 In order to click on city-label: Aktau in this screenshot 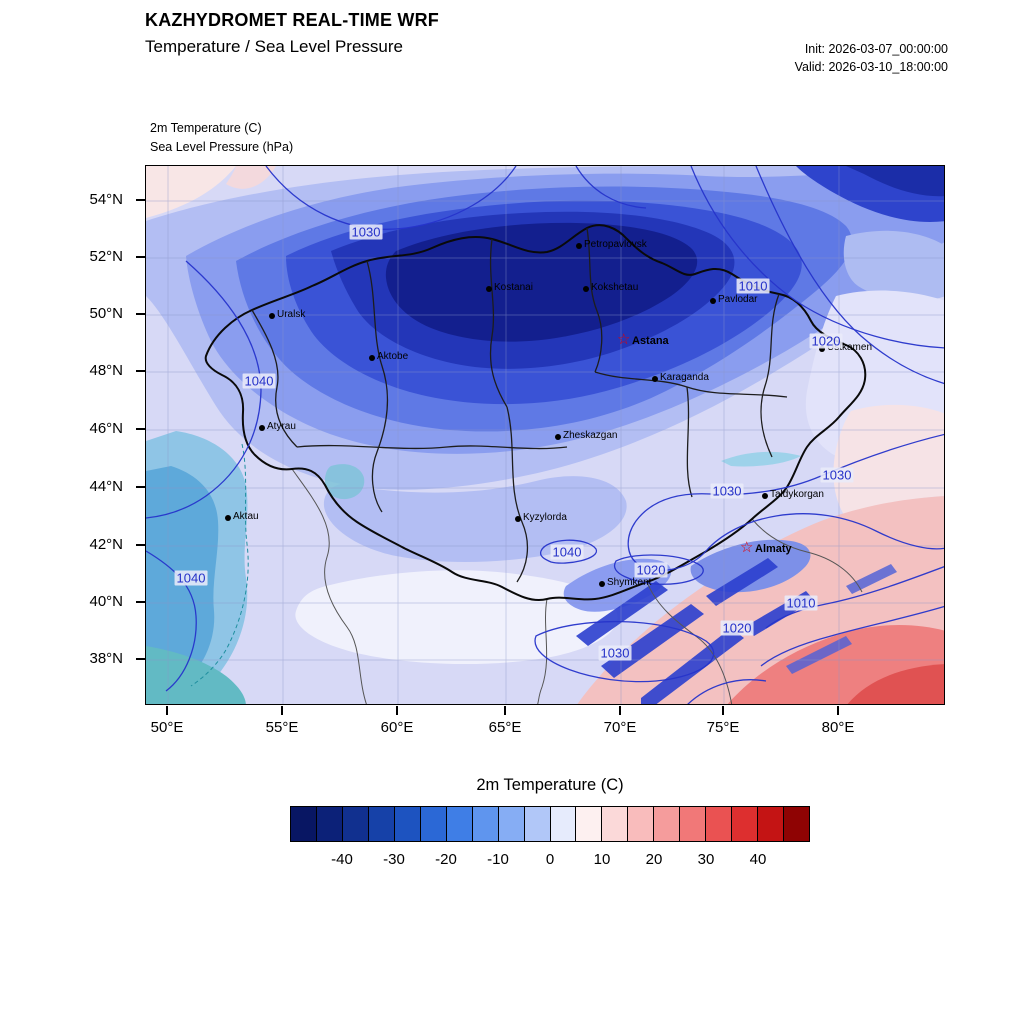, I will do `click(246, 516)`.